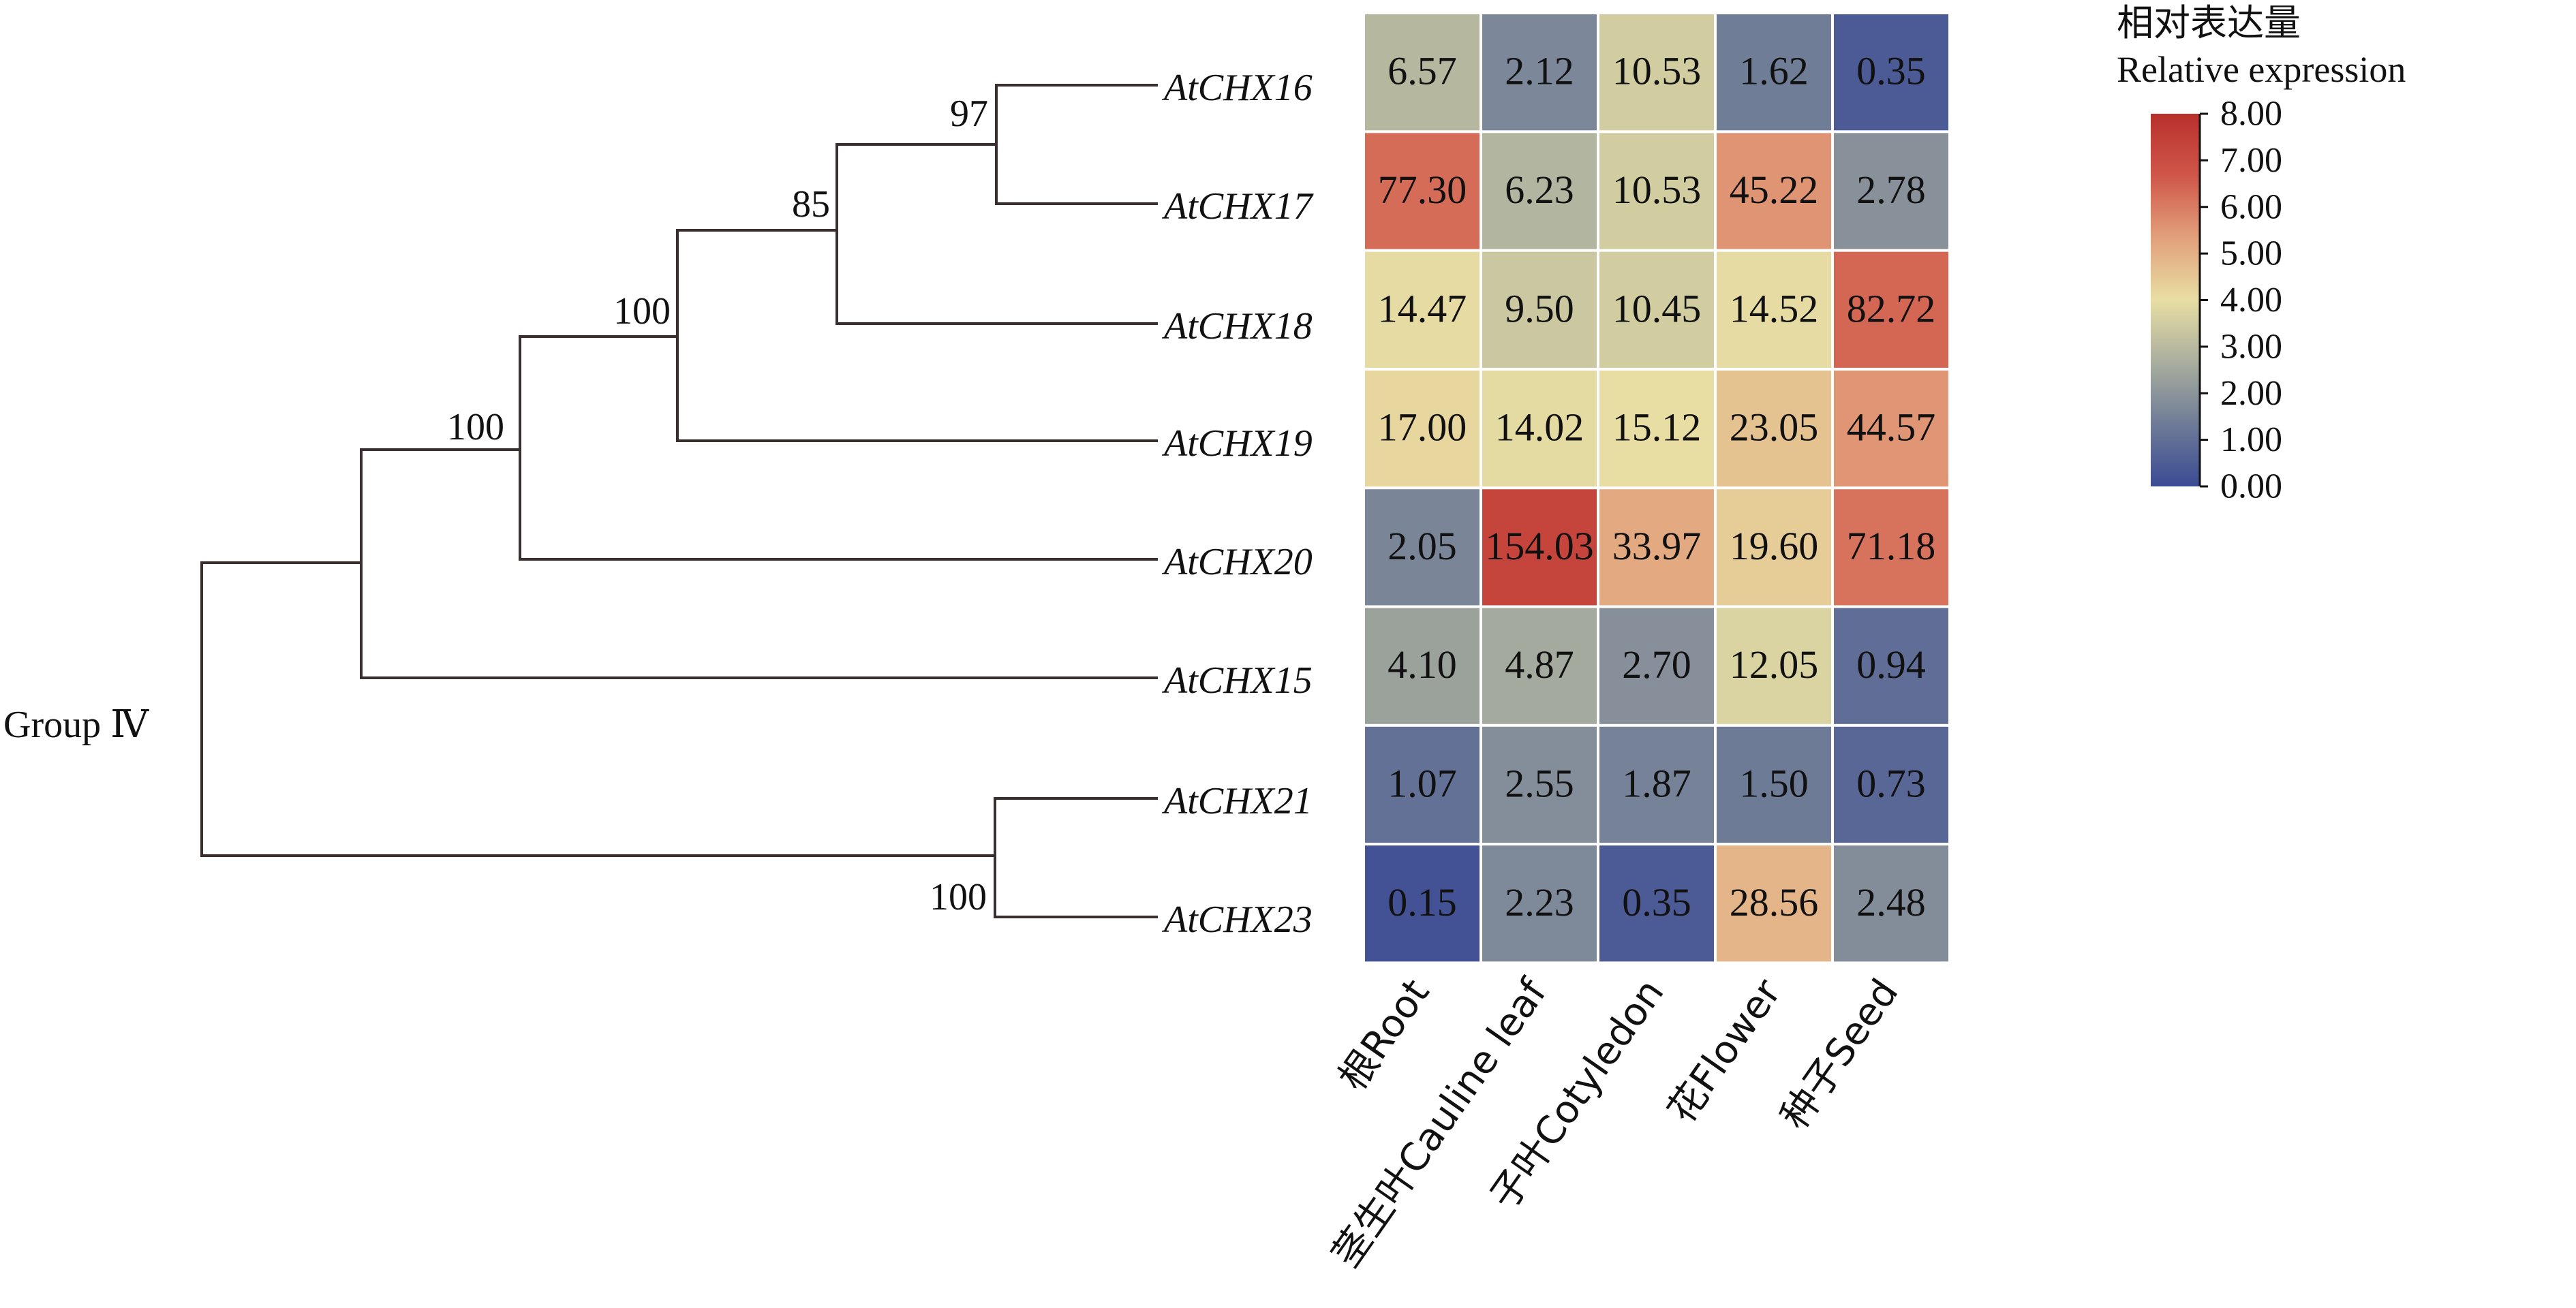 The image size is (2576, 1308). What do you see at coordinates (1440, 1124) in the screenshot?
I see `tissue-label: 茎生叶Cauline leaf` at bounding box center [1440, 1124].